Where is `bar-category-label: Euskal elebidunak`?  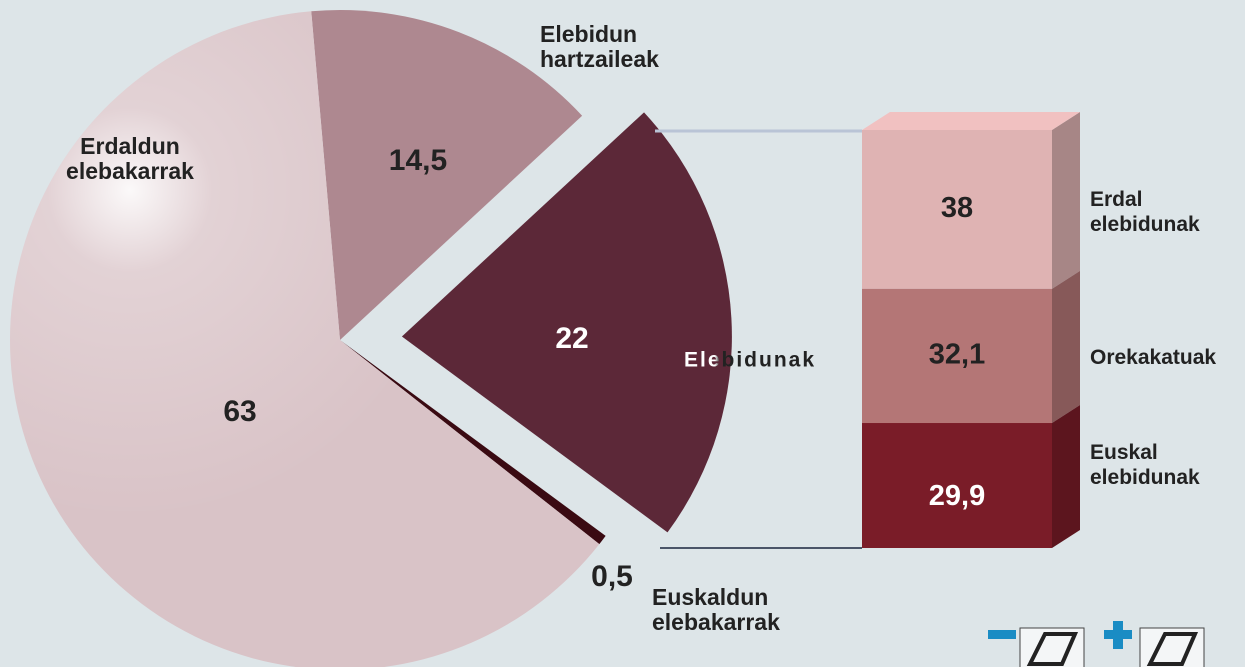
bar-category-label: Euskal elebidunak is located at coordinates (1145, 465).